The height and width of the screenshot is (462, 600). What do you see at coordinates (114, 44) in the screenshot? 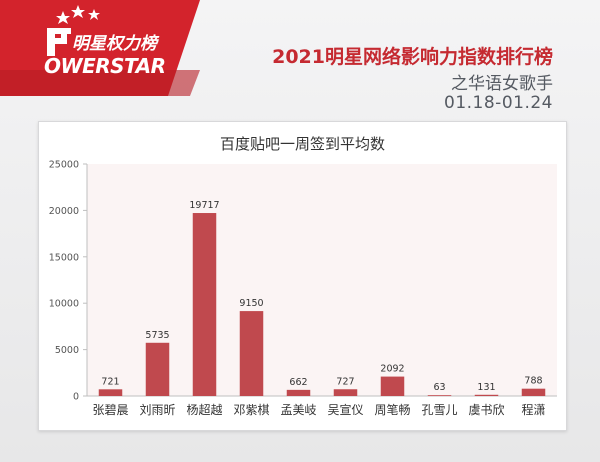
I see `brand-name-cn: 明星权力榜` at bounding box center [114, 44].